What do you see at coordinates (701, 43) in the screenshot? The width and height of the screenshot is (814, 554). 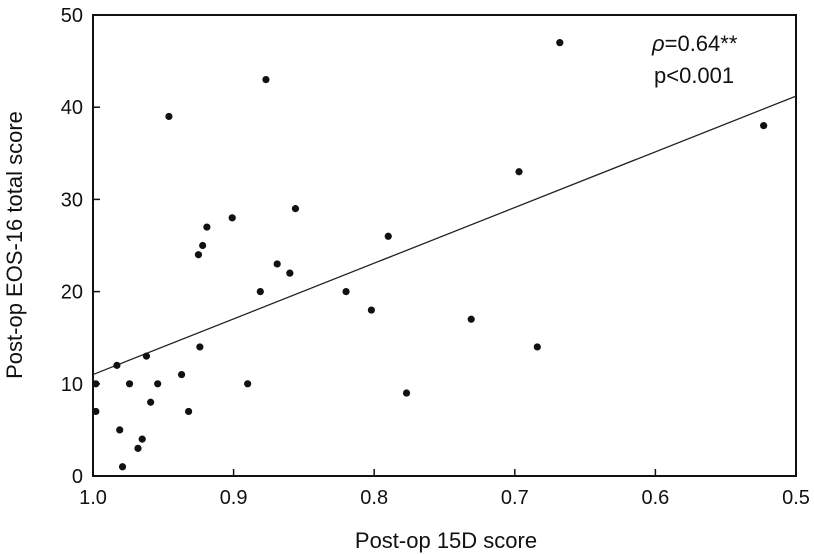 I see `rho-value: =0.64**` at bounding box center [701, 43].